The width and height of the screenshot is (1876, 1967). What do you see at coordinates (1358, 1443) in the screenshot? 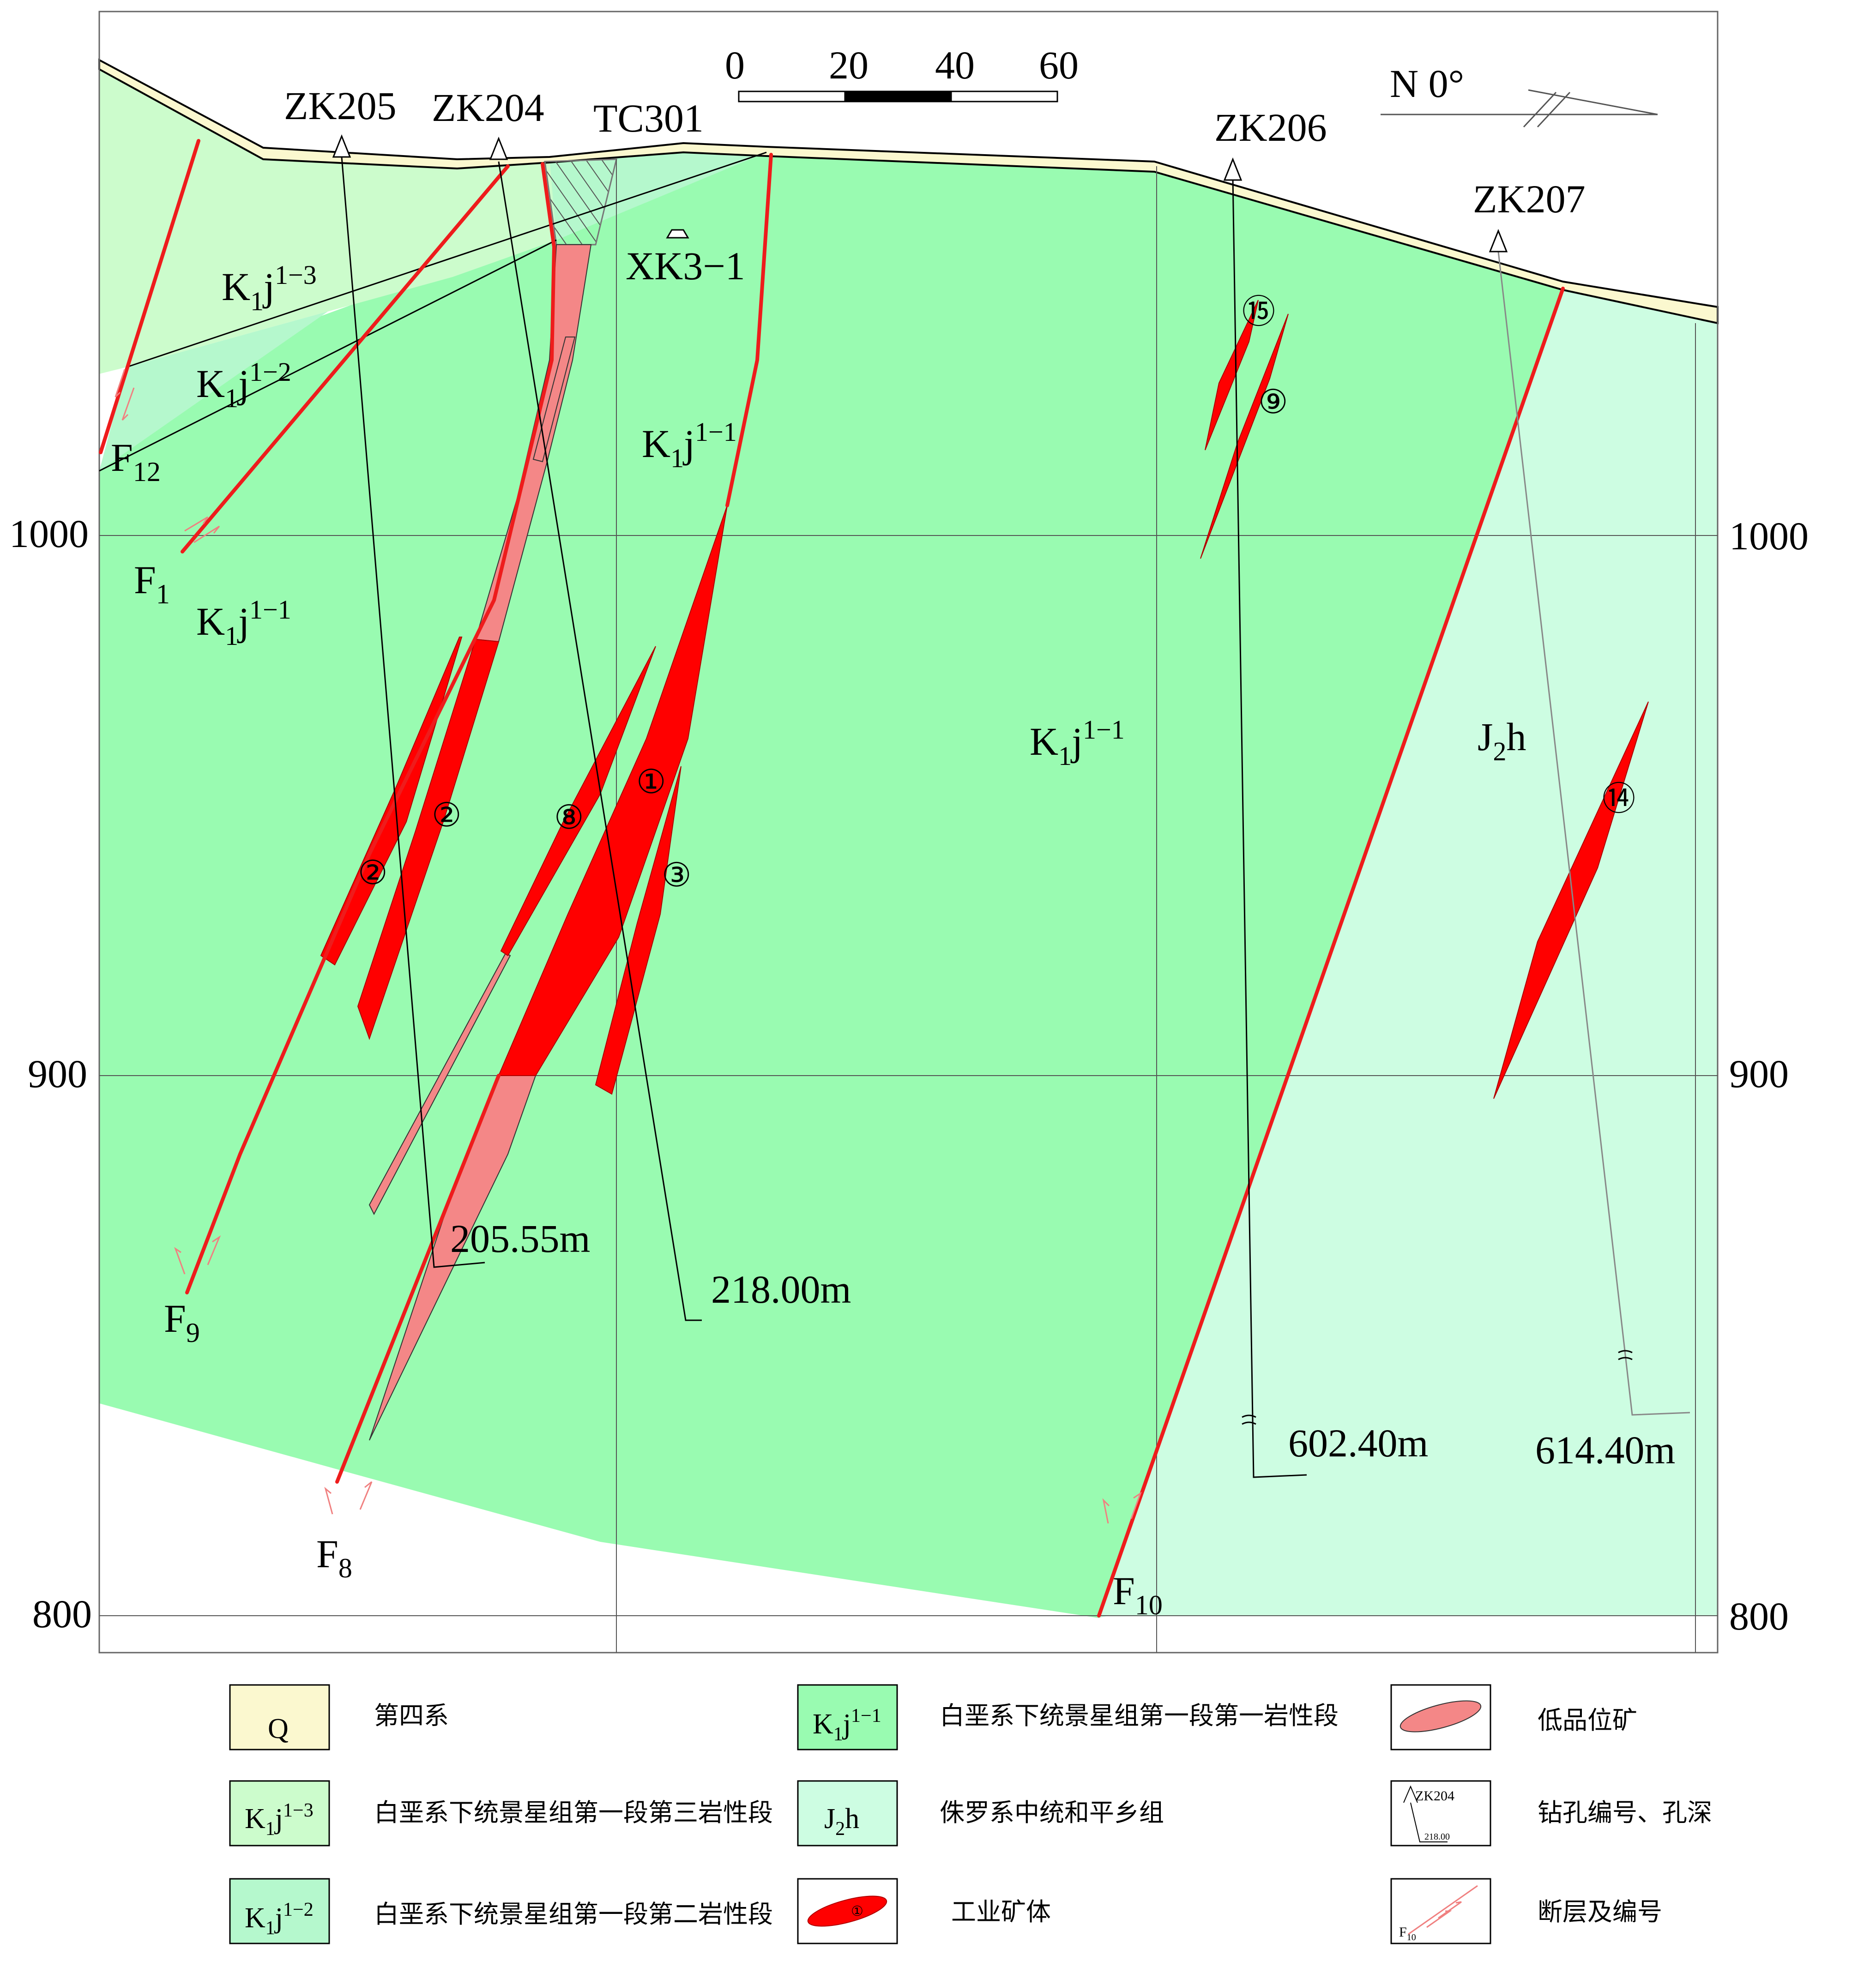
I see `borehole-zk206-depth: 602.40m` at bounding box center [1358, 1443].